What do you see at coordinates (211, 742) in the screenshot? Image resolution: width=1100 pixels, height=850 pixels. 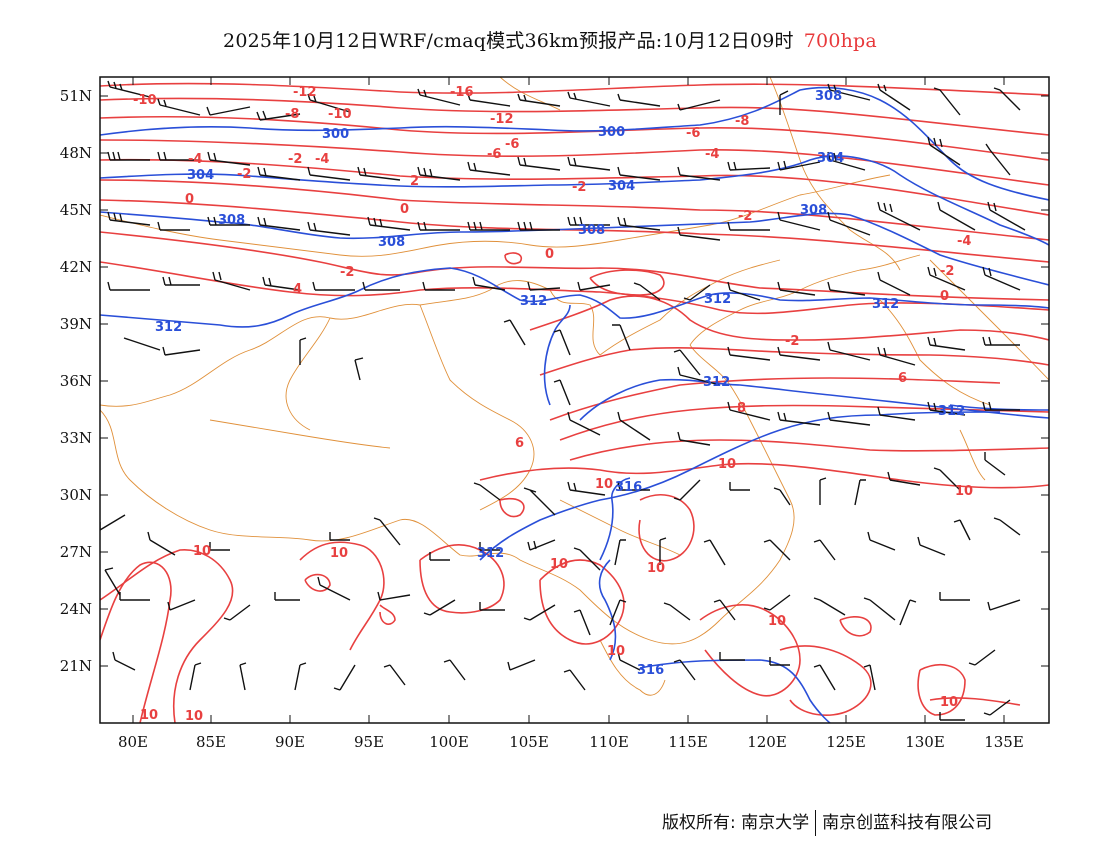 I see `lon-label: 85E` at bounding box center [211, 742].